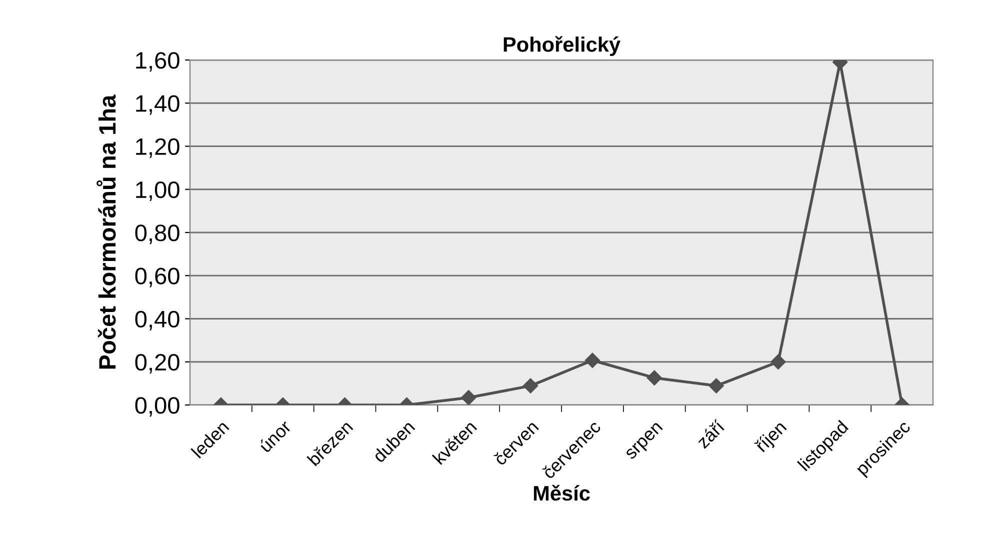  What do you see at coordinates (157, 407) in the screenshot?
I see `y-tick-label: 0,00` at bounding box center [157, 407].